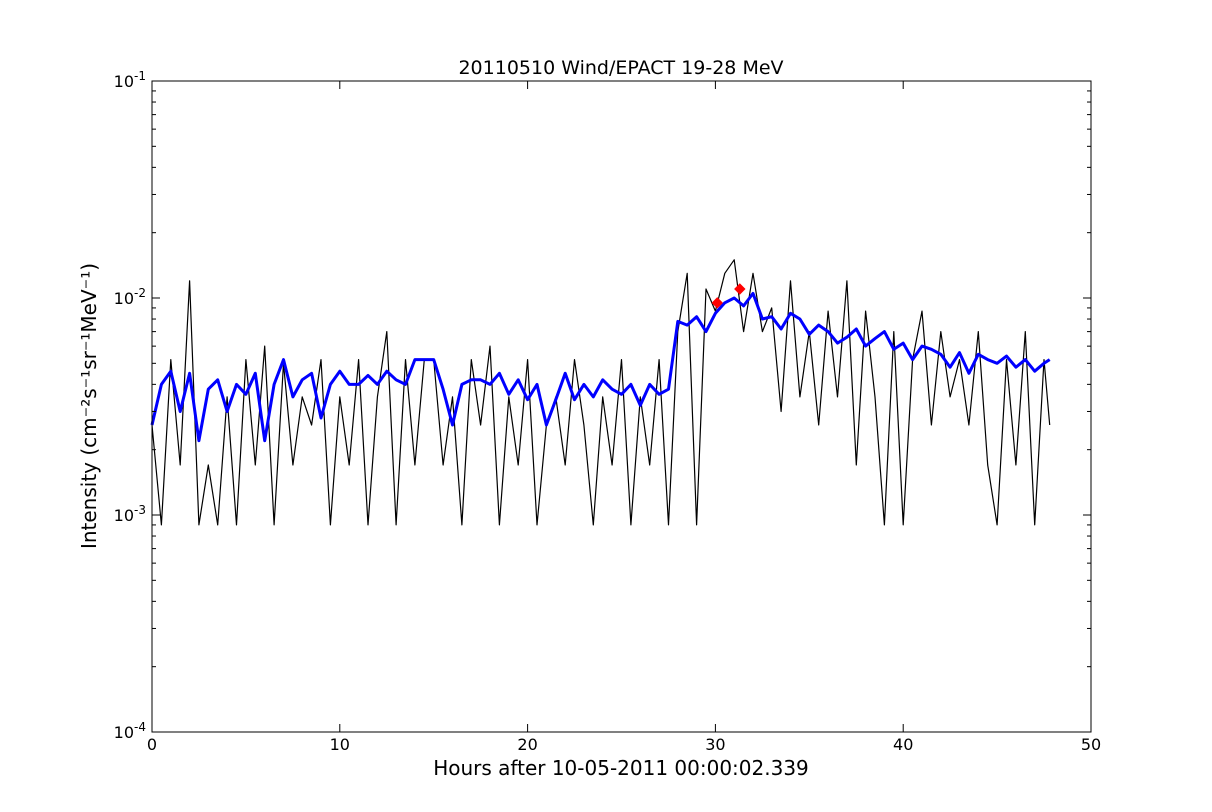  Describe the element at coordinates (600, 367) in the screenshot. I see `series-line-smoothed` at that location.